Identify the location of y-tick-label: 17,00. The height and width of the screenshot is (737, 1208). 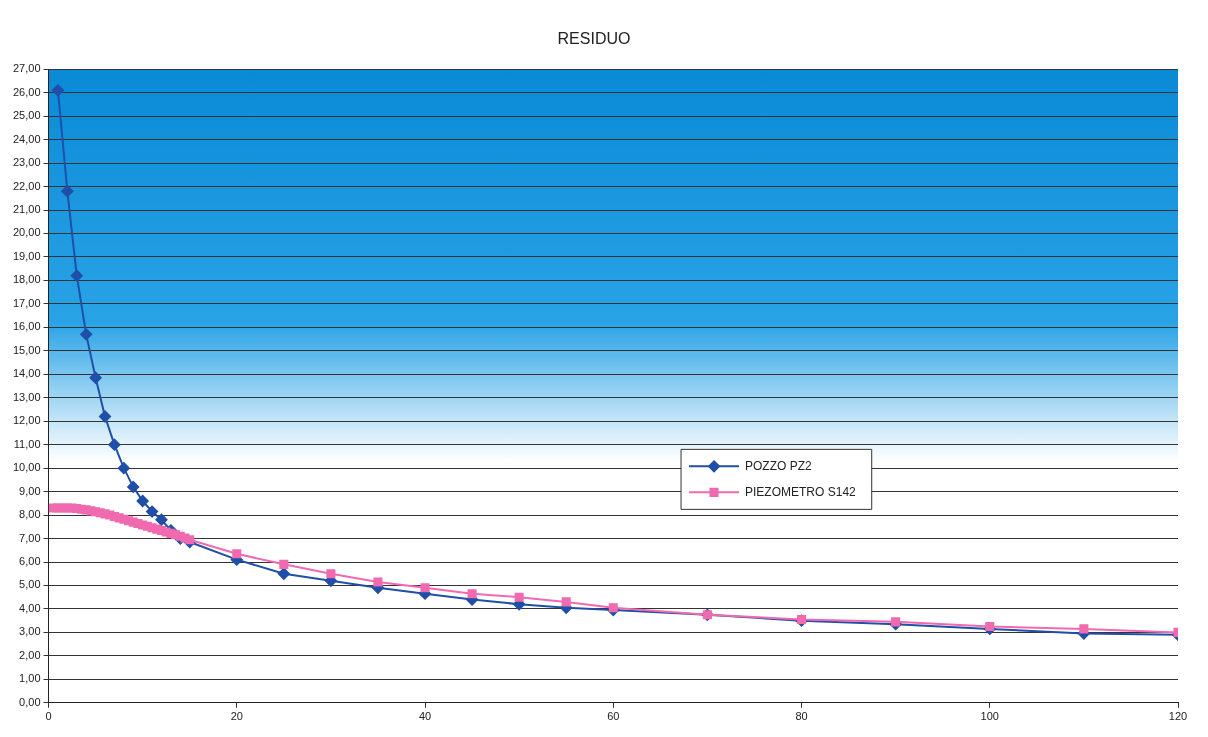
(27, 302).